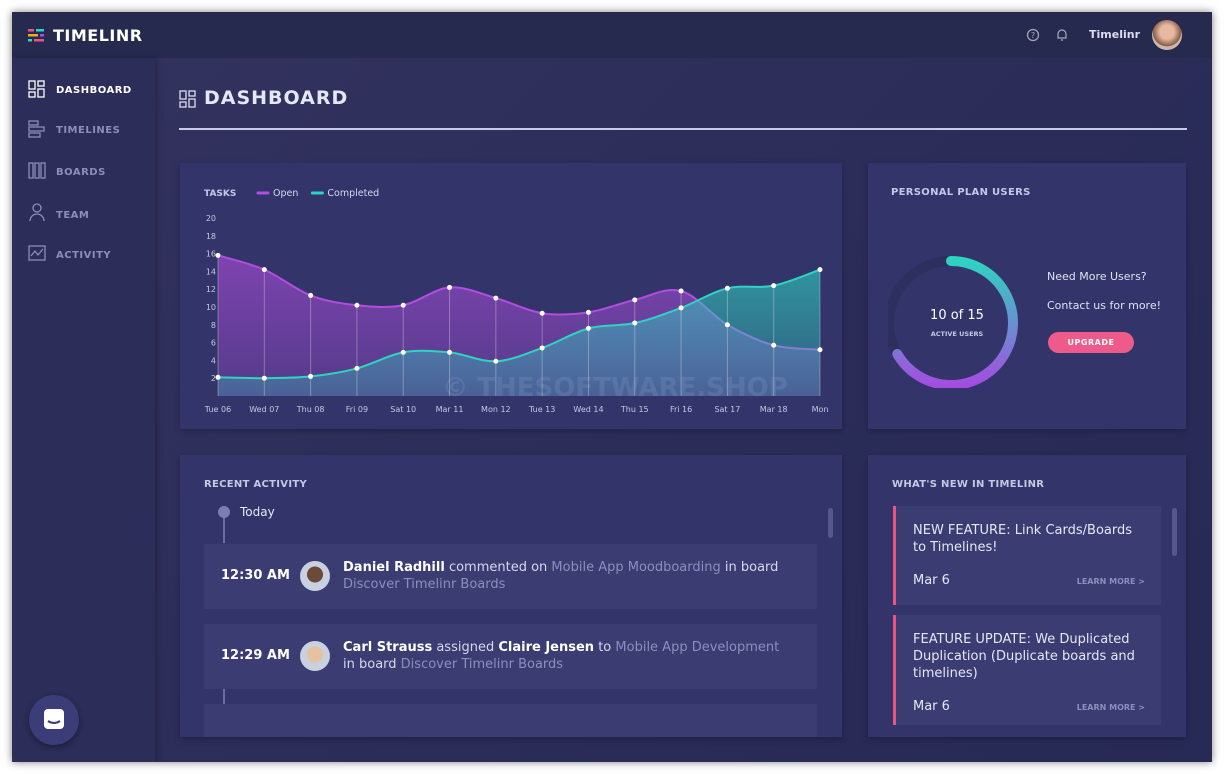 The height and width of the screenshot is (774, 1224). What do you see at coordinates (220, 194) in the screenshot?
I see `chart-title: TASKS` at bounding box center [220, 194].